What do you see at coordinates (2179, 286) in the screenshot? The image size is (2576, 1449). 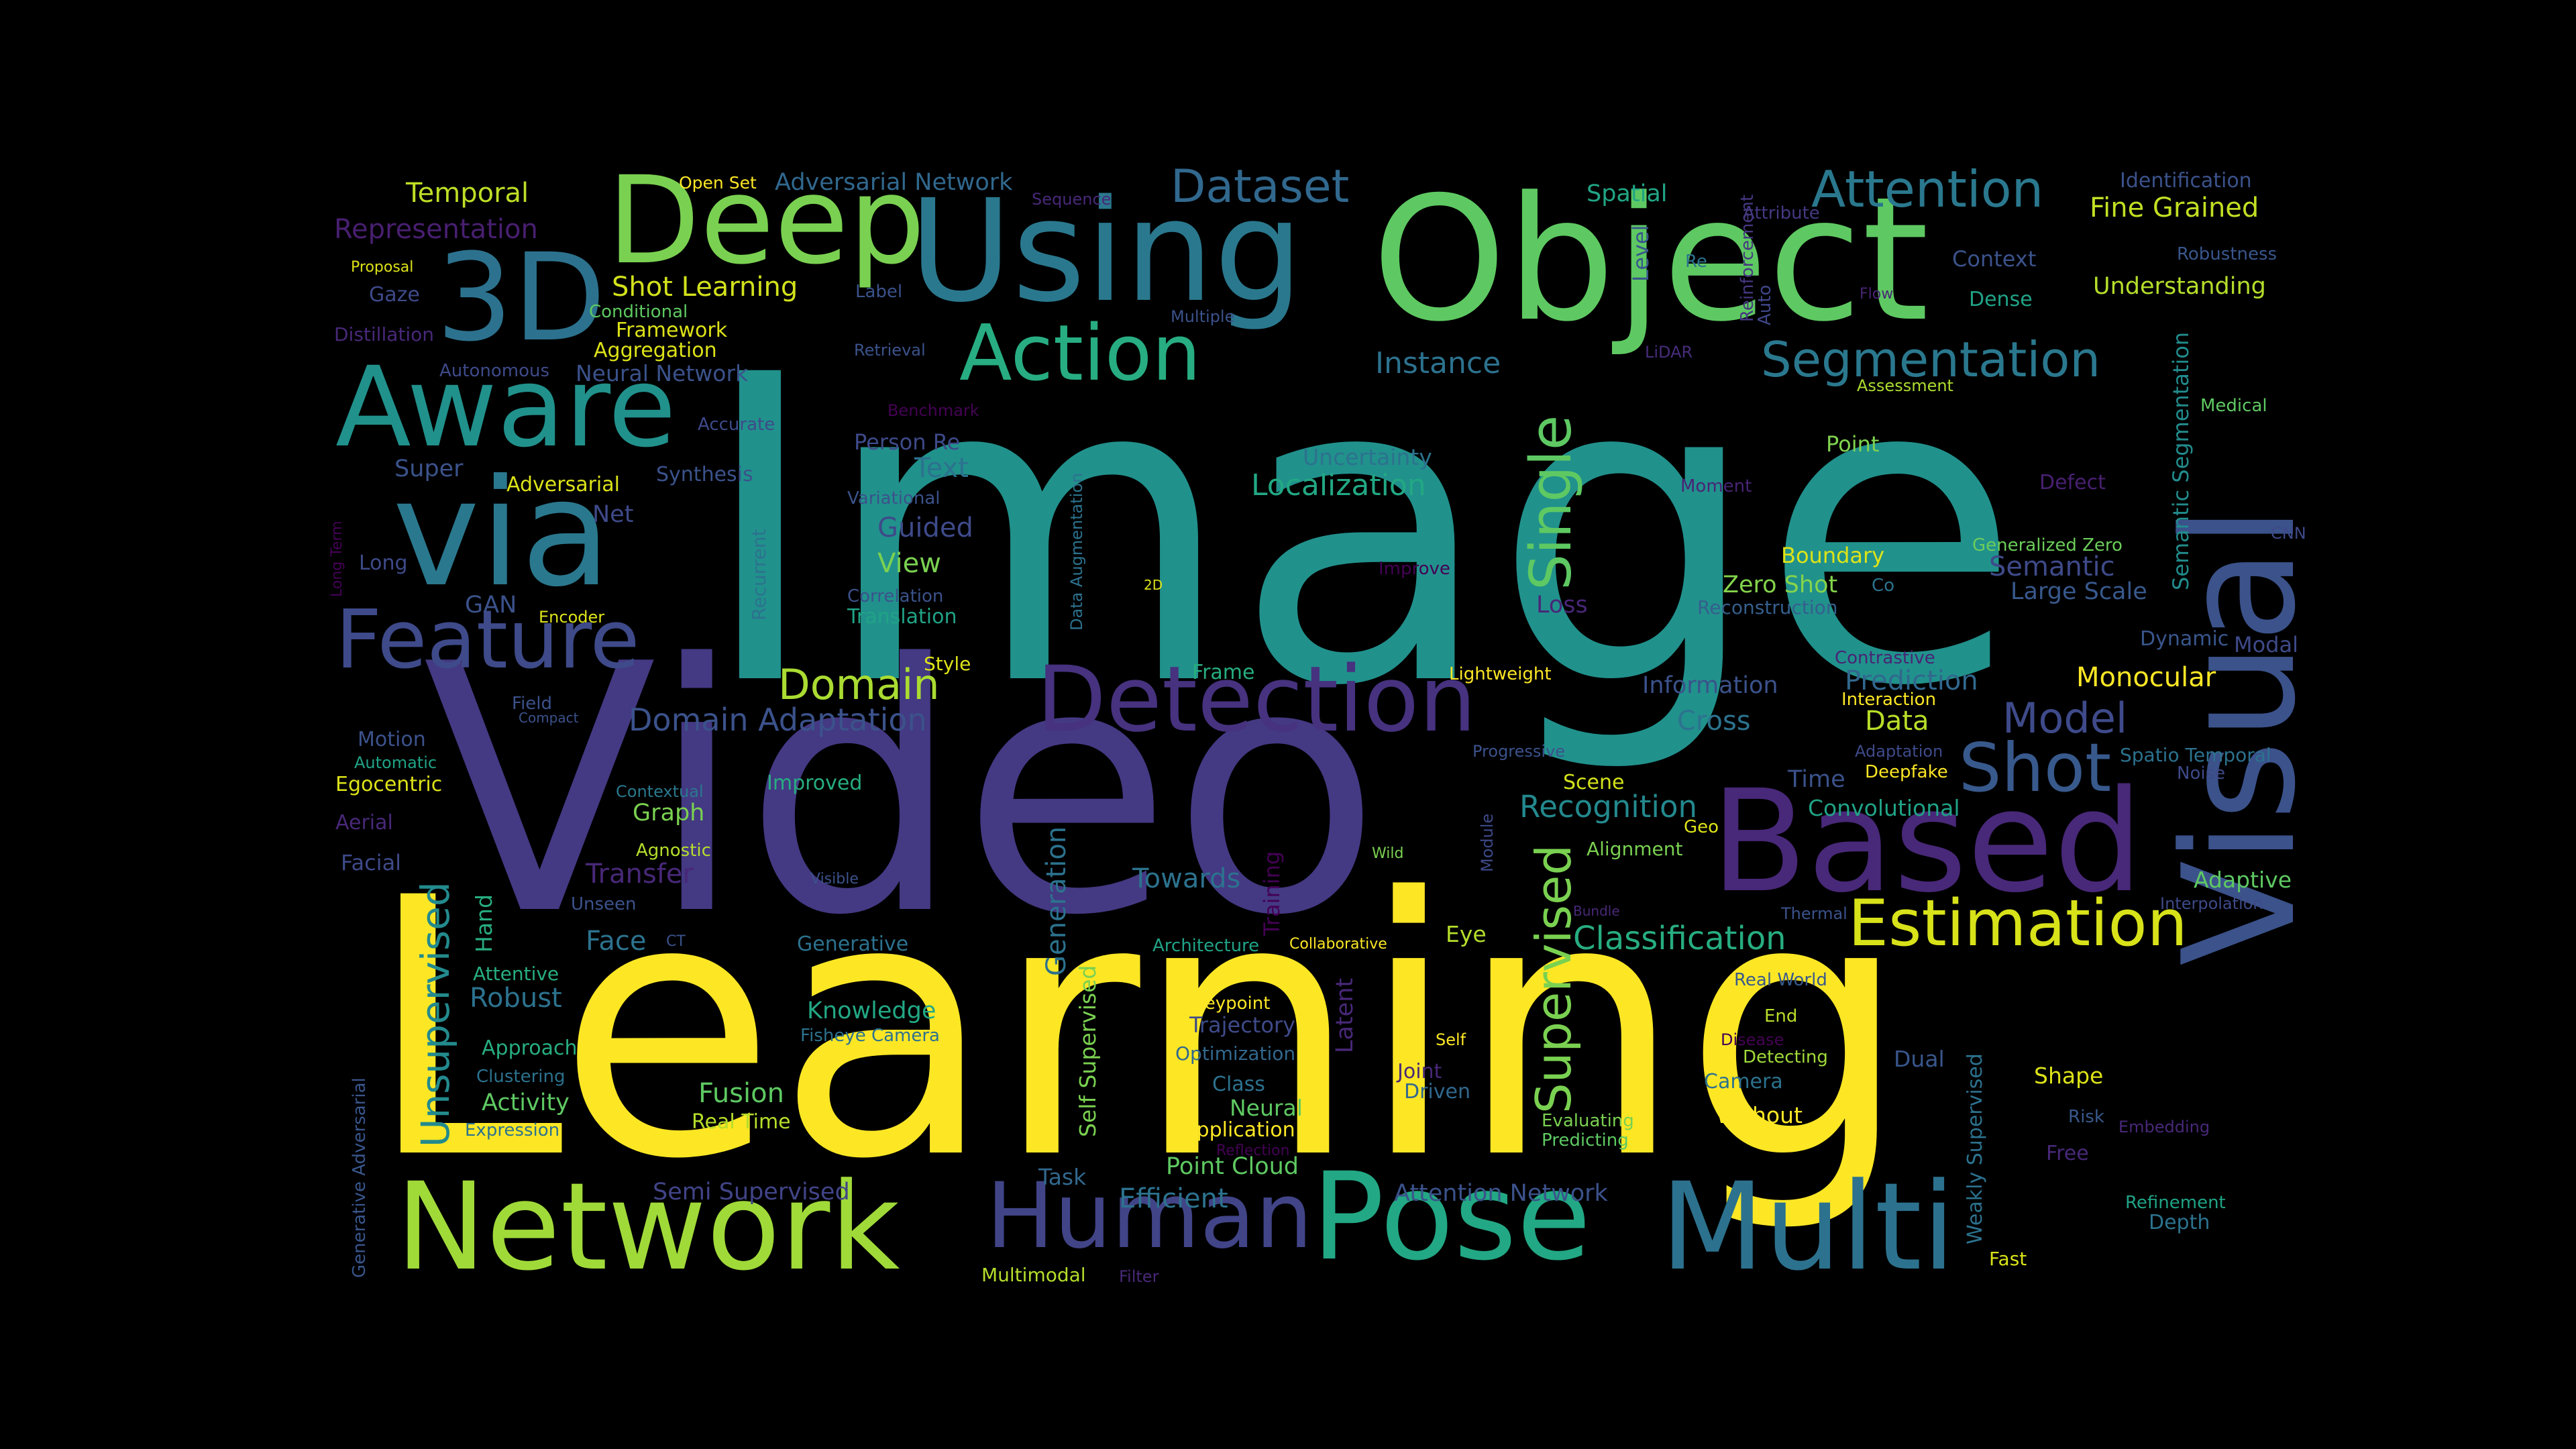 I see `word: Understanding` at bounding box center [2179, 286].